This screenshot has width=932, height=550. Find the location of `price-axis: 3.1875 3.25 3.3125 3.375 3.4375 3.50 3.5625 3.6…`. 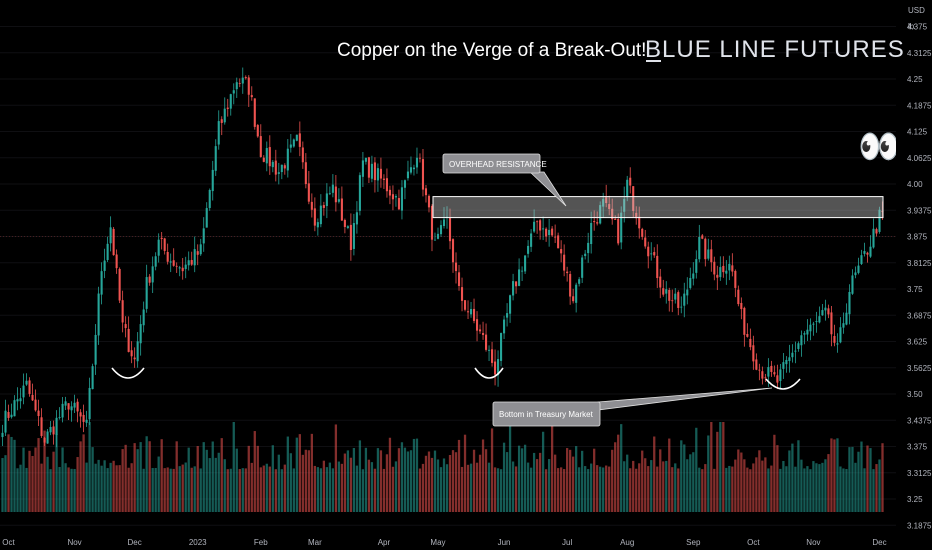

price-axis: 3.1875 3.25 3.3125 3.375 3.4375 3.50 3.5625 3.6… is located at coordinates (919, 277).